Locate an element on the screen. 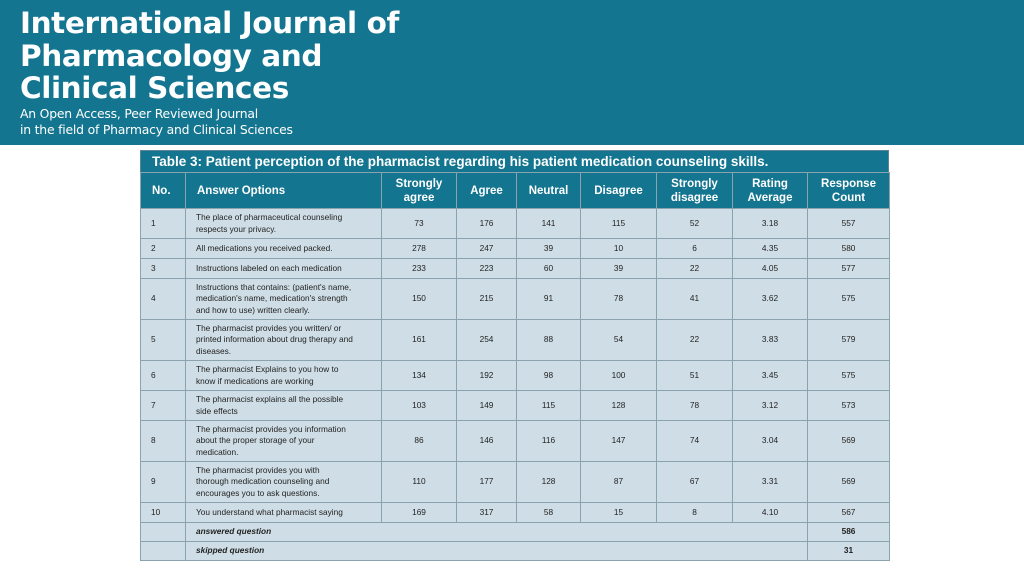 The image size is (1024, 576). cell-rating-average: 3.18 is located at coordinates (770, 223).